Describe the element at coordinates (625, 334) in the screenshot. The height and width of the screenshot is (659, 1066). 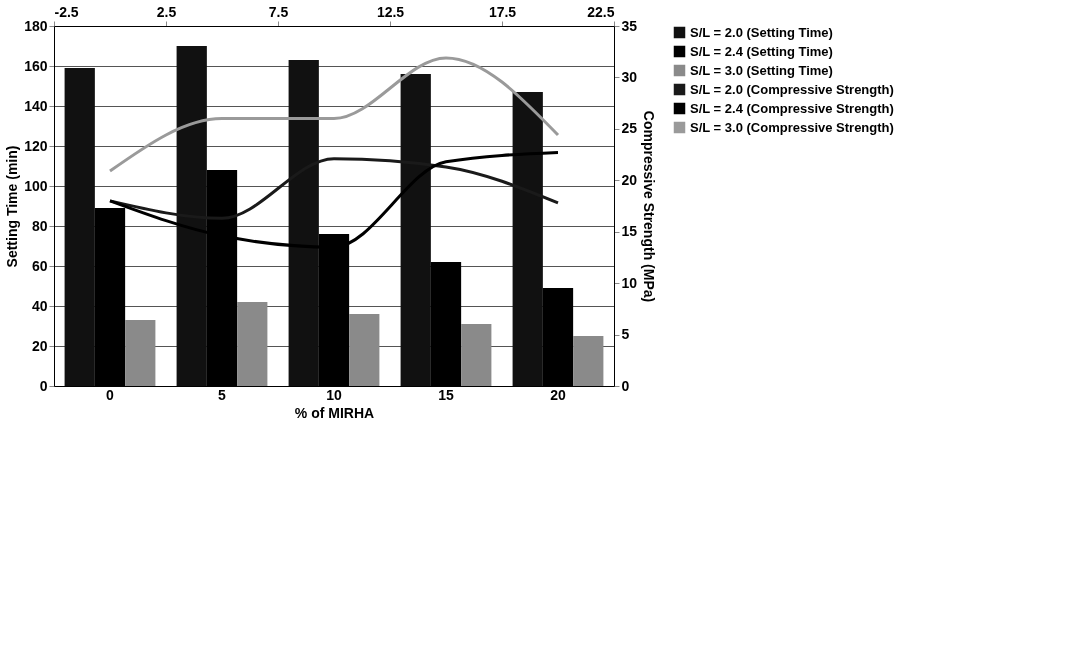
I see `y2-tick-label: 5` at that location.